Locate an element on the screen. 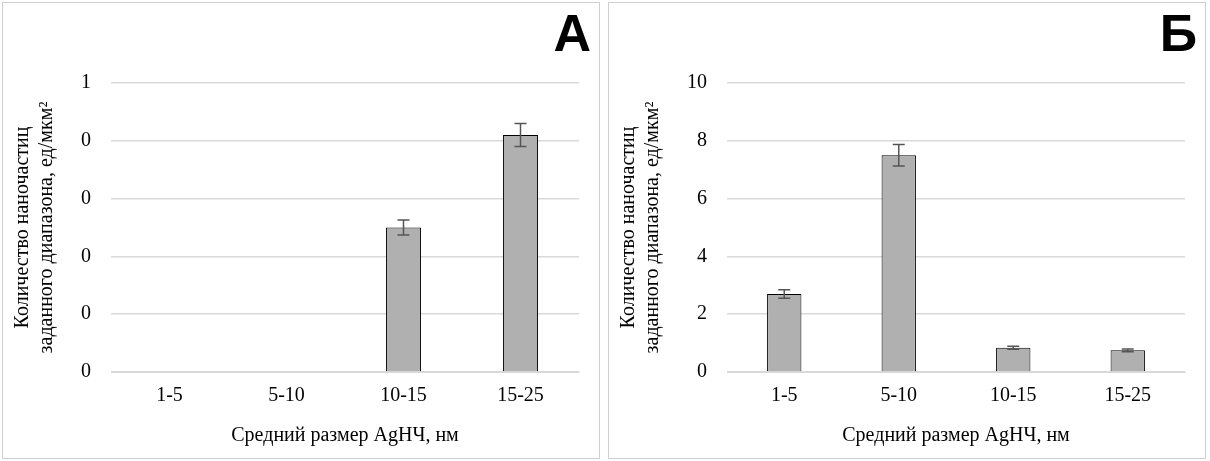  text: А is located at coordinates (572, 33).